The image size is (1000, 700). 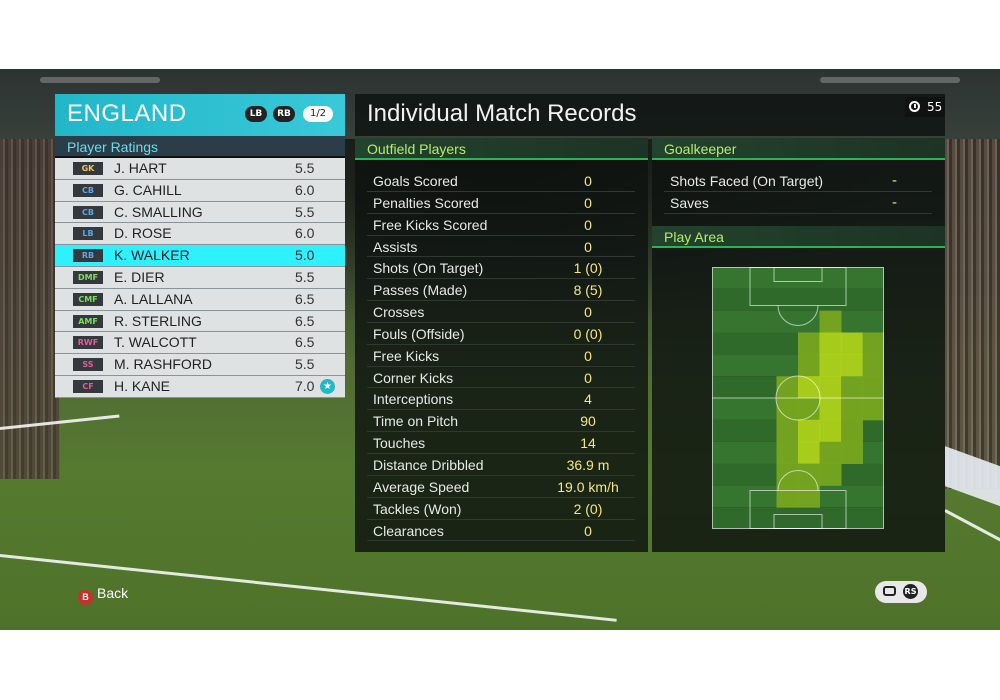 I want to click on stat-row: Touches 14, so click(x=501, y=443).